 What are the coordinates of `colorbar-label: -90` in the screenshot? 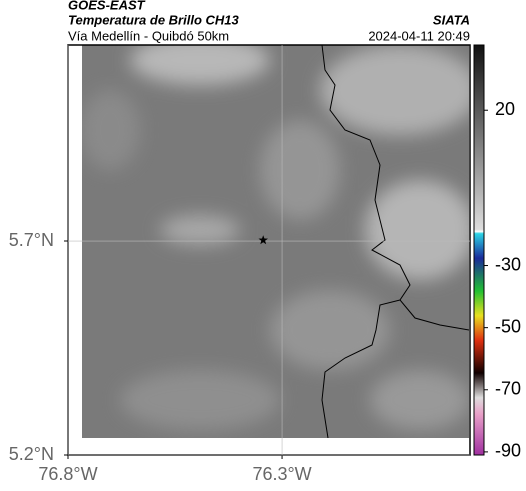 It's located at (508, 451).